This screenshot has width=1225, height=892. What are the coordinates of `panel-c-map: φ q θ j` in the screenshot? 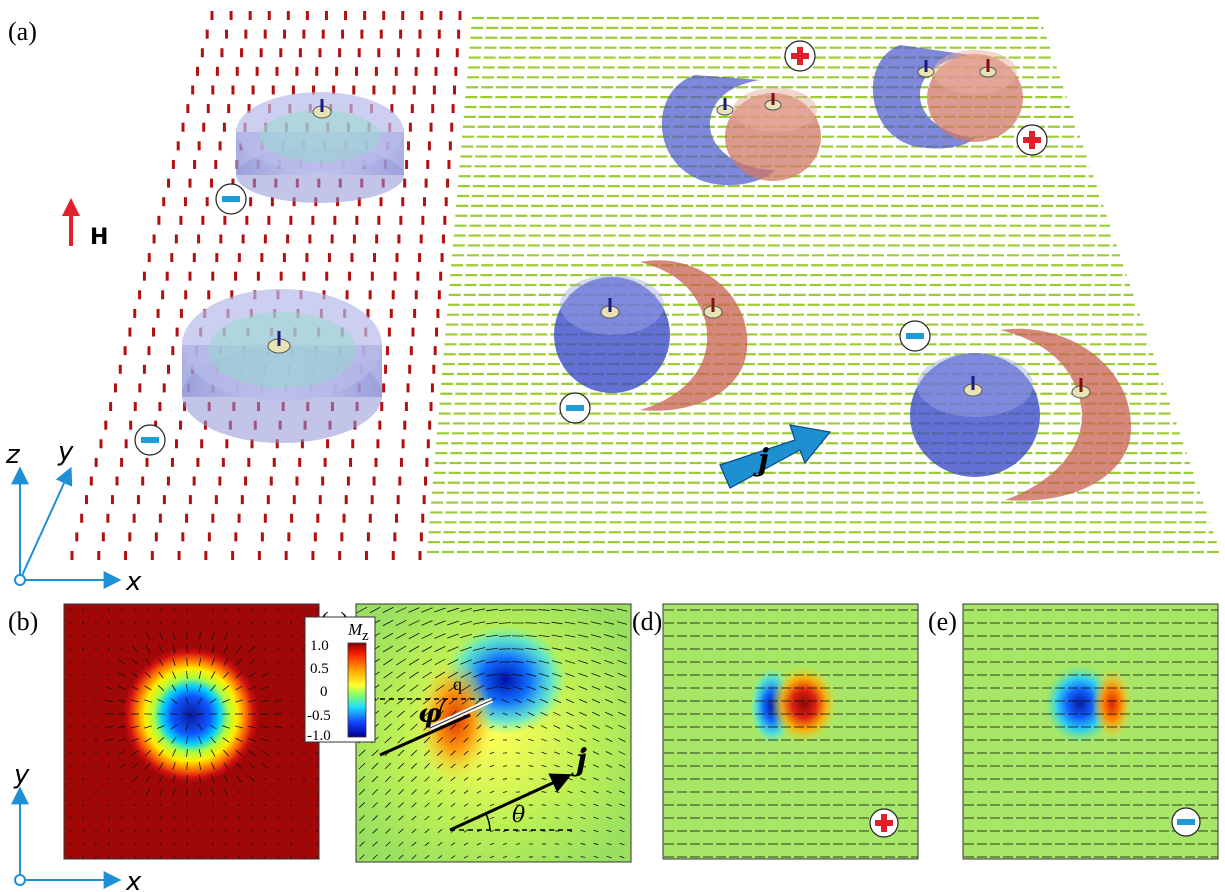 It's located at (493, 733).